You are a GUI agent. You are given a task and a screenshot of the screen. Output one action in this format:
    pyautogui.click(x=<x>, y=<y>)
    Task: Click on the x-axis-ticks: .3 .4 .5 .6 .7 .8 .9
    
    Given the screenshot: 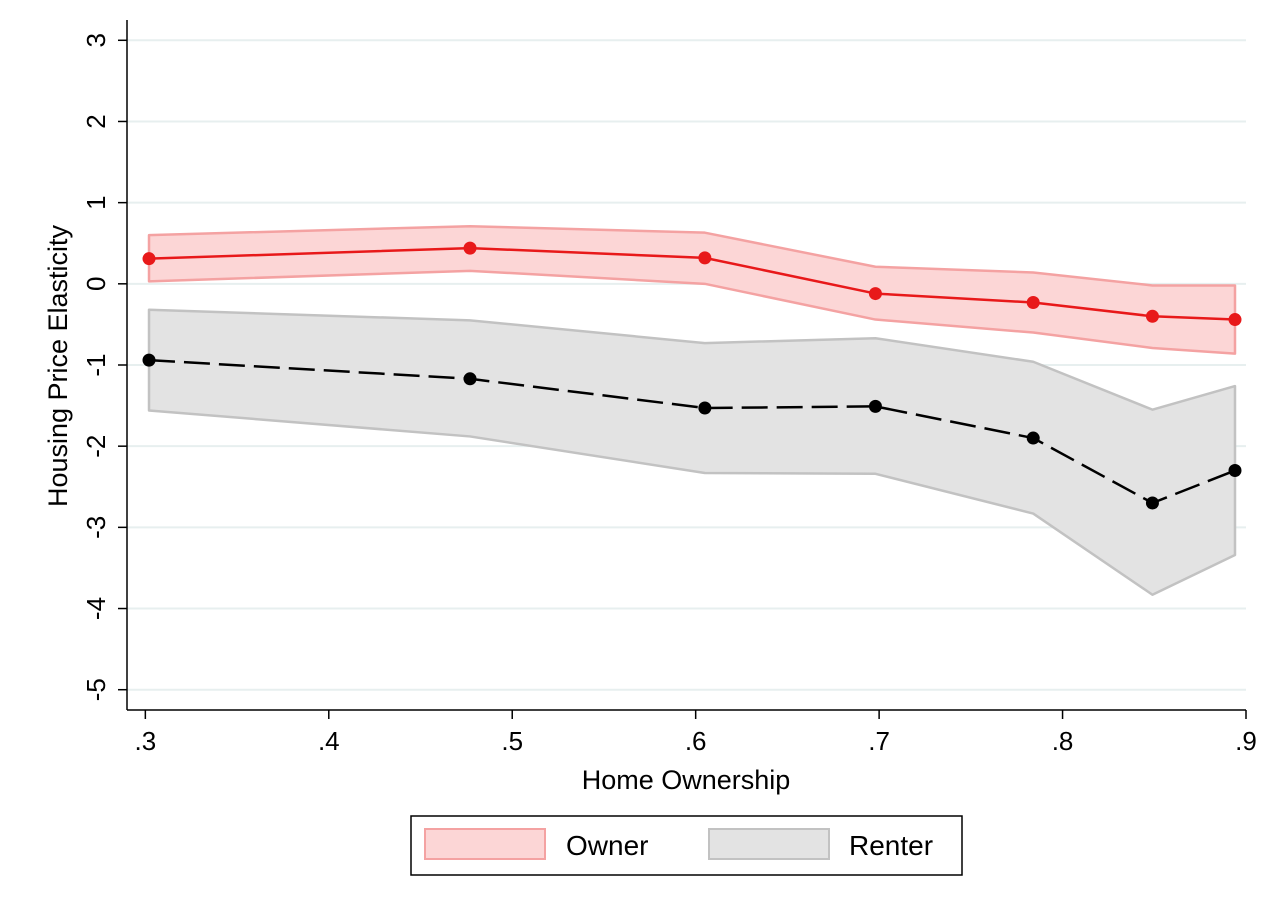 What is the action you would take?
    pyautogui.click(x=696, y=733)
    